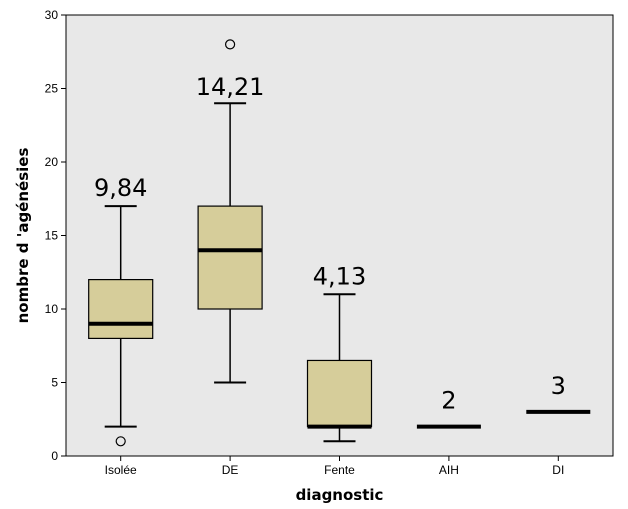 The image size is (628, 509). I want to click on y-tick-label: 20, so click(52, 162).